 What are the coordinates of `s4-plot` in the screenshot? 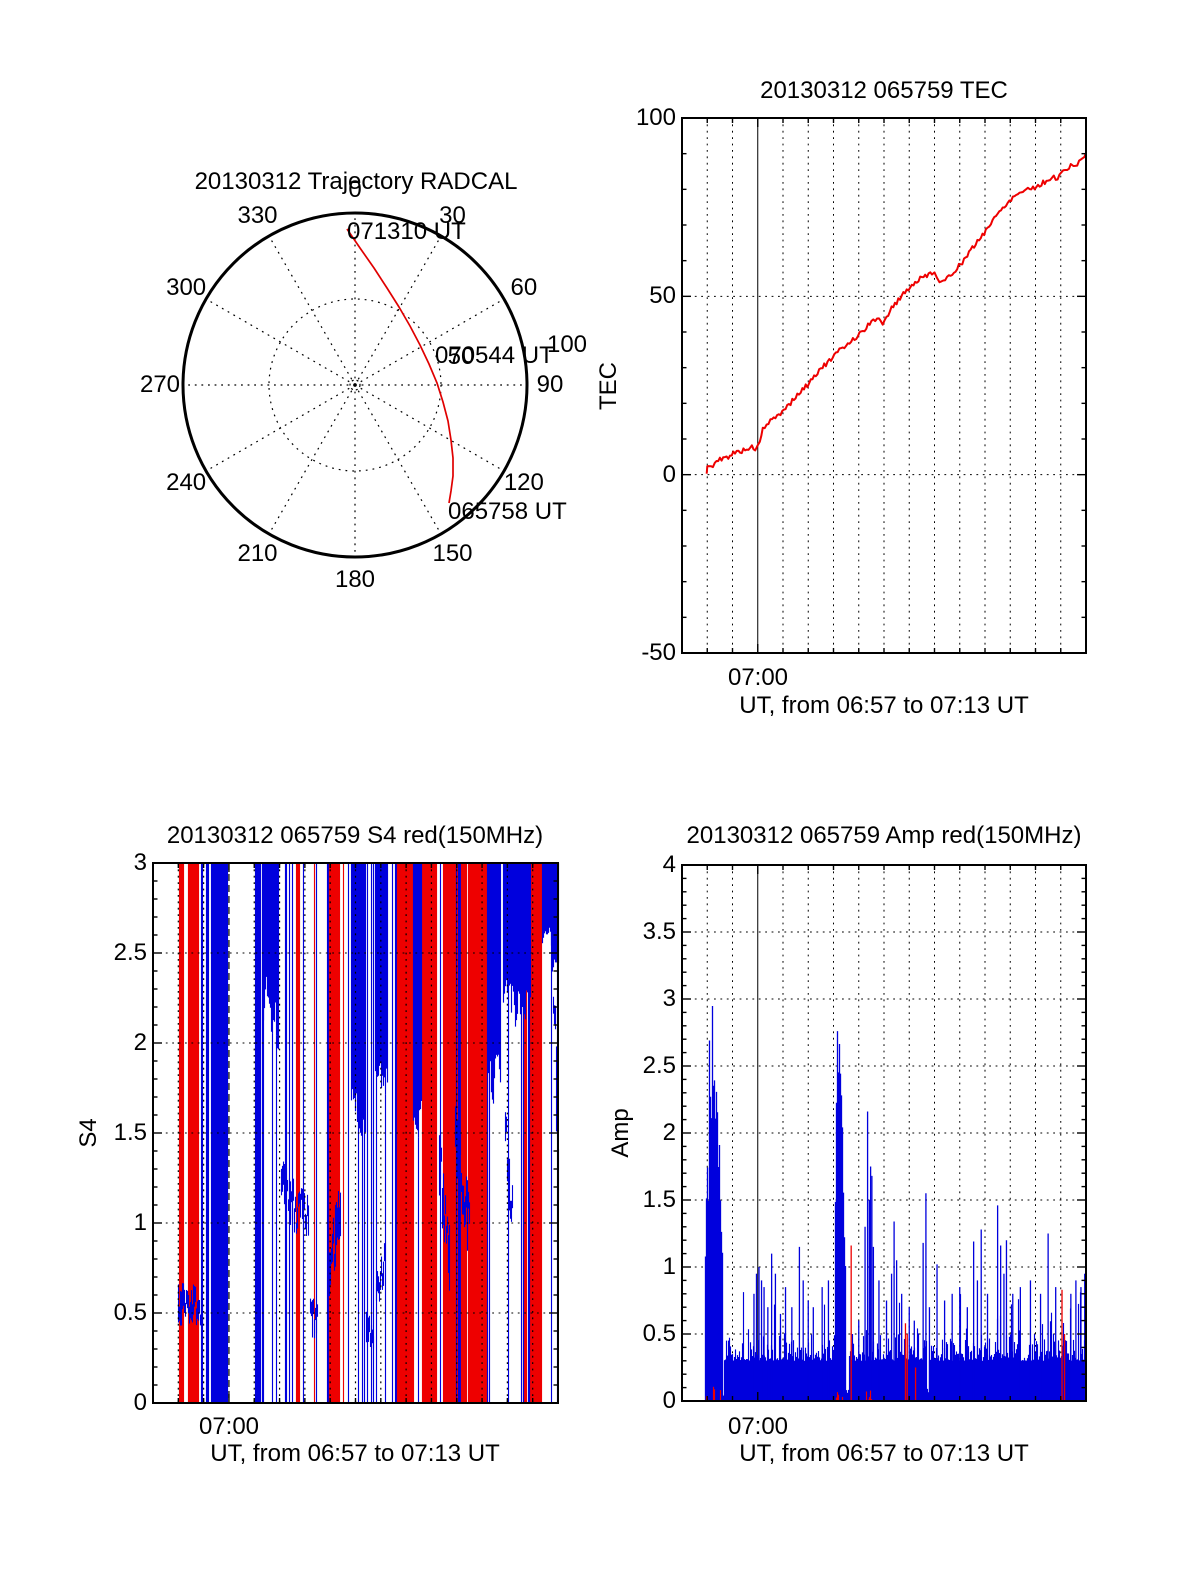 It's located at (368, 1133).